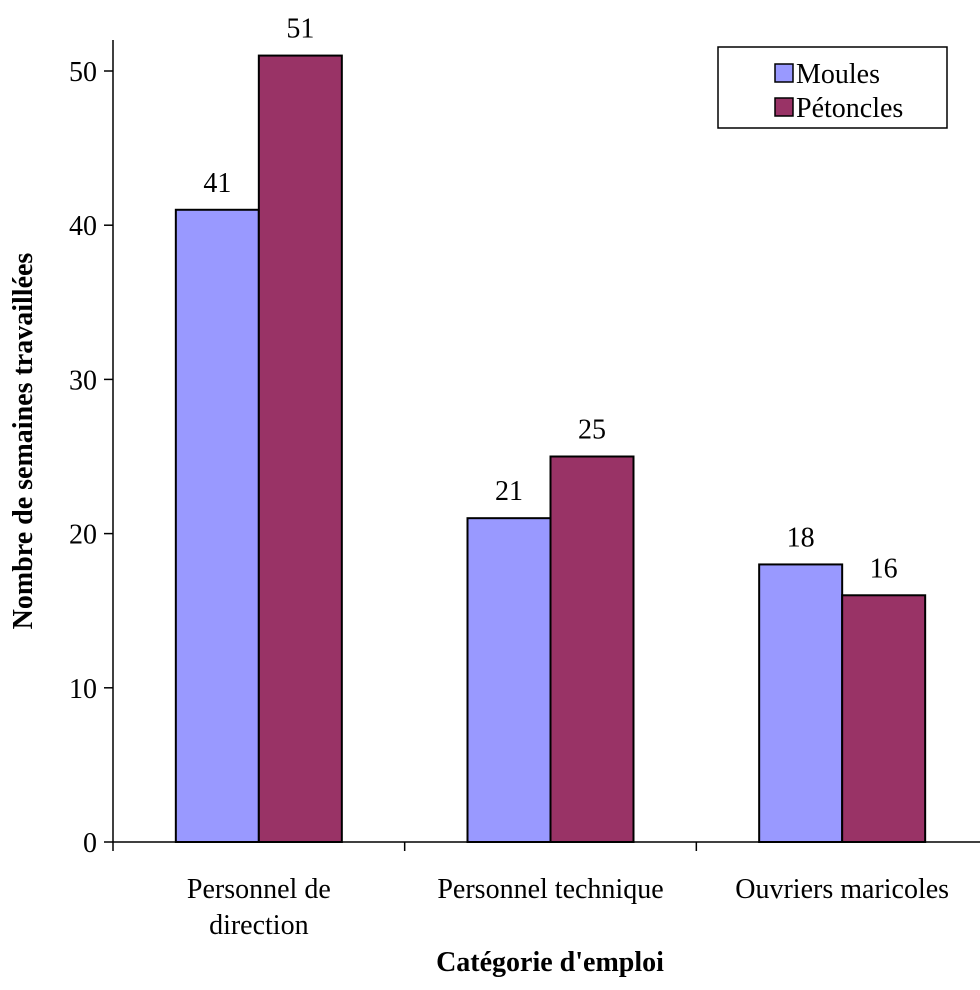 The width and height of the screenshot is (980, 990). I want to click on legend-label: Moules, so click(838, 74).